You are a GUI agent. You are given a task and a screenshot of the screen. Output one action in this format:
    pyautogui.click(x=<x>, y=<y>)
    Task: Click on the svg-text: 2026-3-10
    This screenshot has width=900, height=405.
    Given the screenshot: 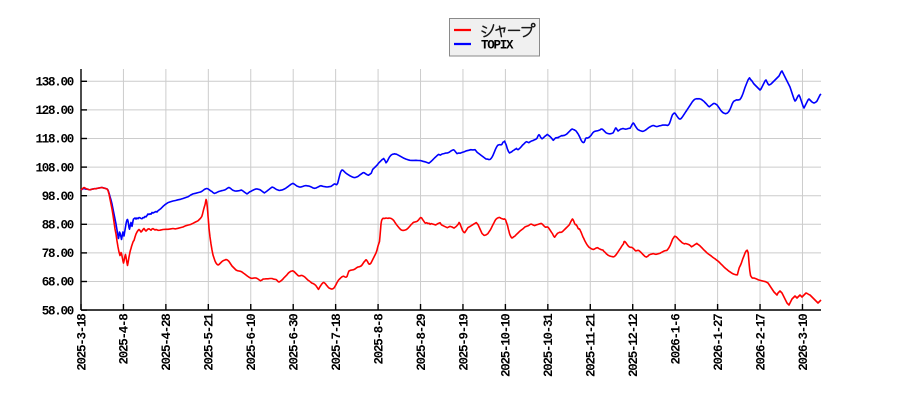 What is the action you would take?
    pyautogui.click(x=804, y=342)
    